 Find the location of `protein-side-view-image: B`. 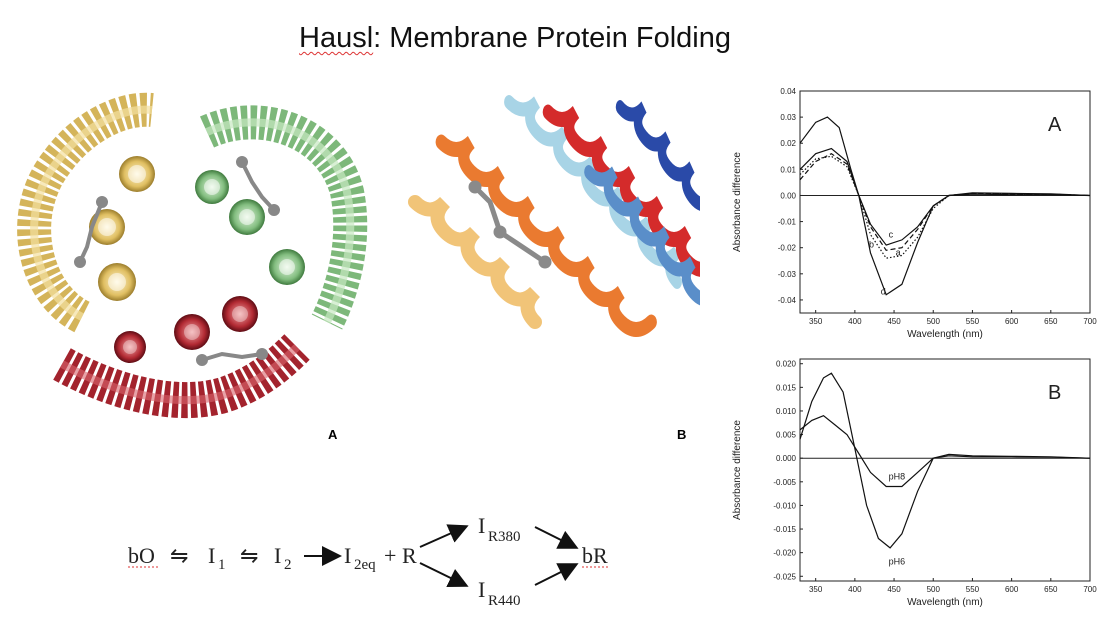

protein-side-view-image: B is located at coordinates (554, 268).